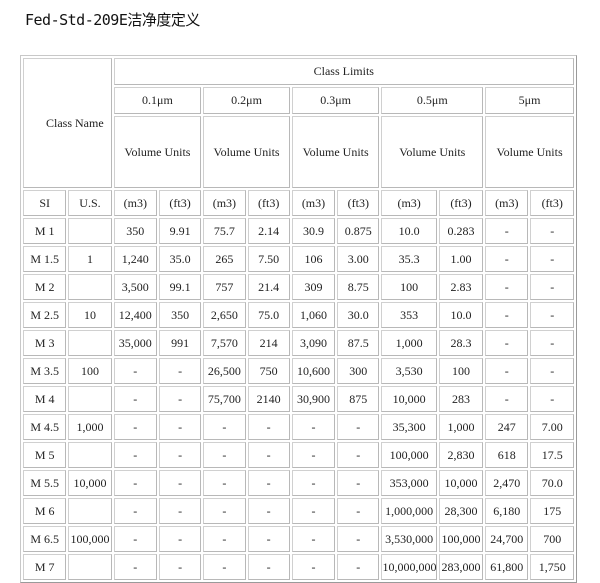  I want to click on limit-cell: 21.4, so click(268, 287).